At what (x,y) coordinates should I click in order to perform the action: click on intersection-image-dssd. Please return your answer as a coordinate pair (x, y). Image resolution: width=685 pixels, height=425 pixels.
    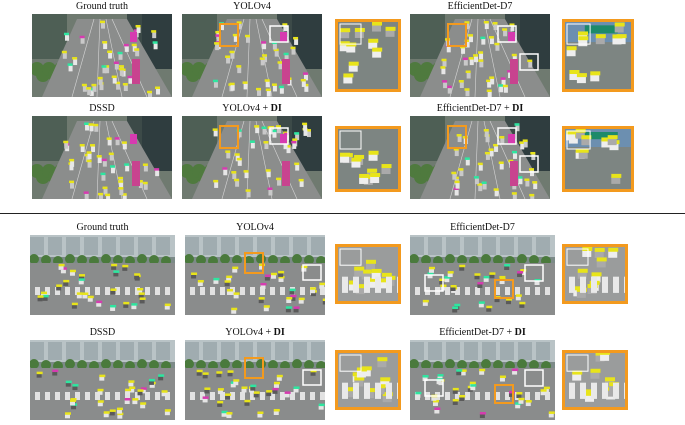
    Looking at the image, I should click on (102, 380).